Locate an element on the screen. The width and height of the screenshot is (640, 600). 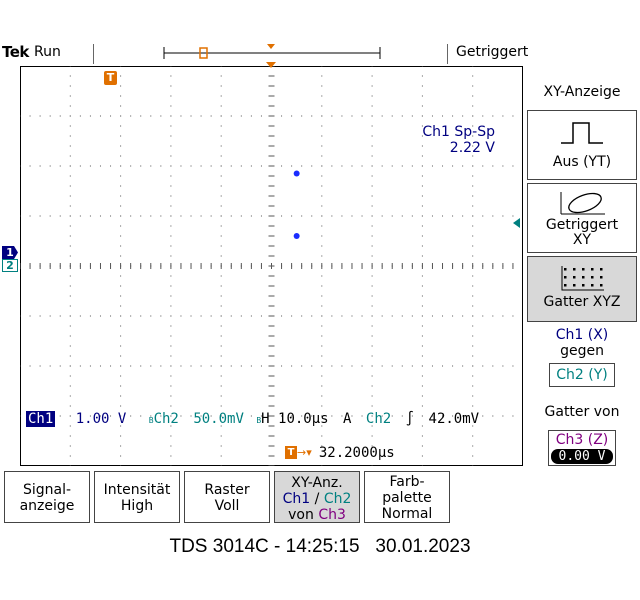
ch1-label: Ch1 is located at coordinates (41, 419).